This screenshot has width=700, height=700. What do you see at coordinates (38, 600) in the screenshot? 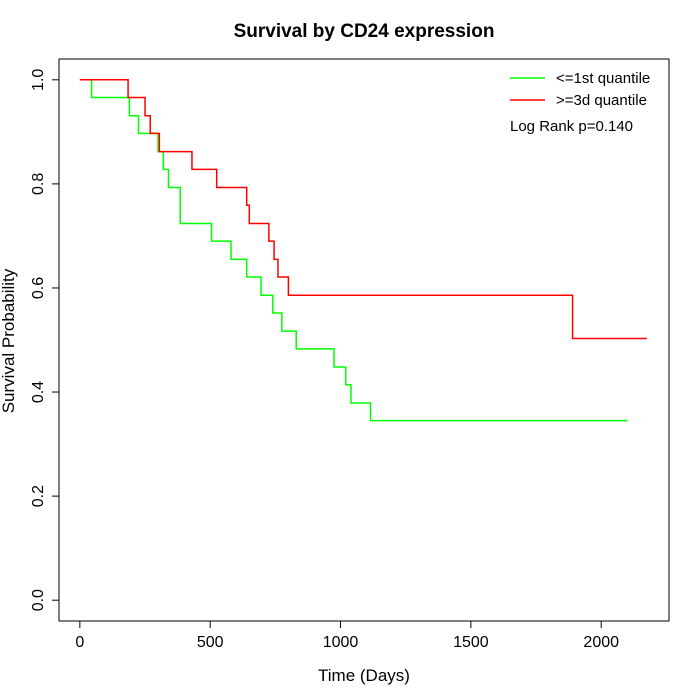
I see `y-tick-label: 0.0` at bounding box center [38, 600].